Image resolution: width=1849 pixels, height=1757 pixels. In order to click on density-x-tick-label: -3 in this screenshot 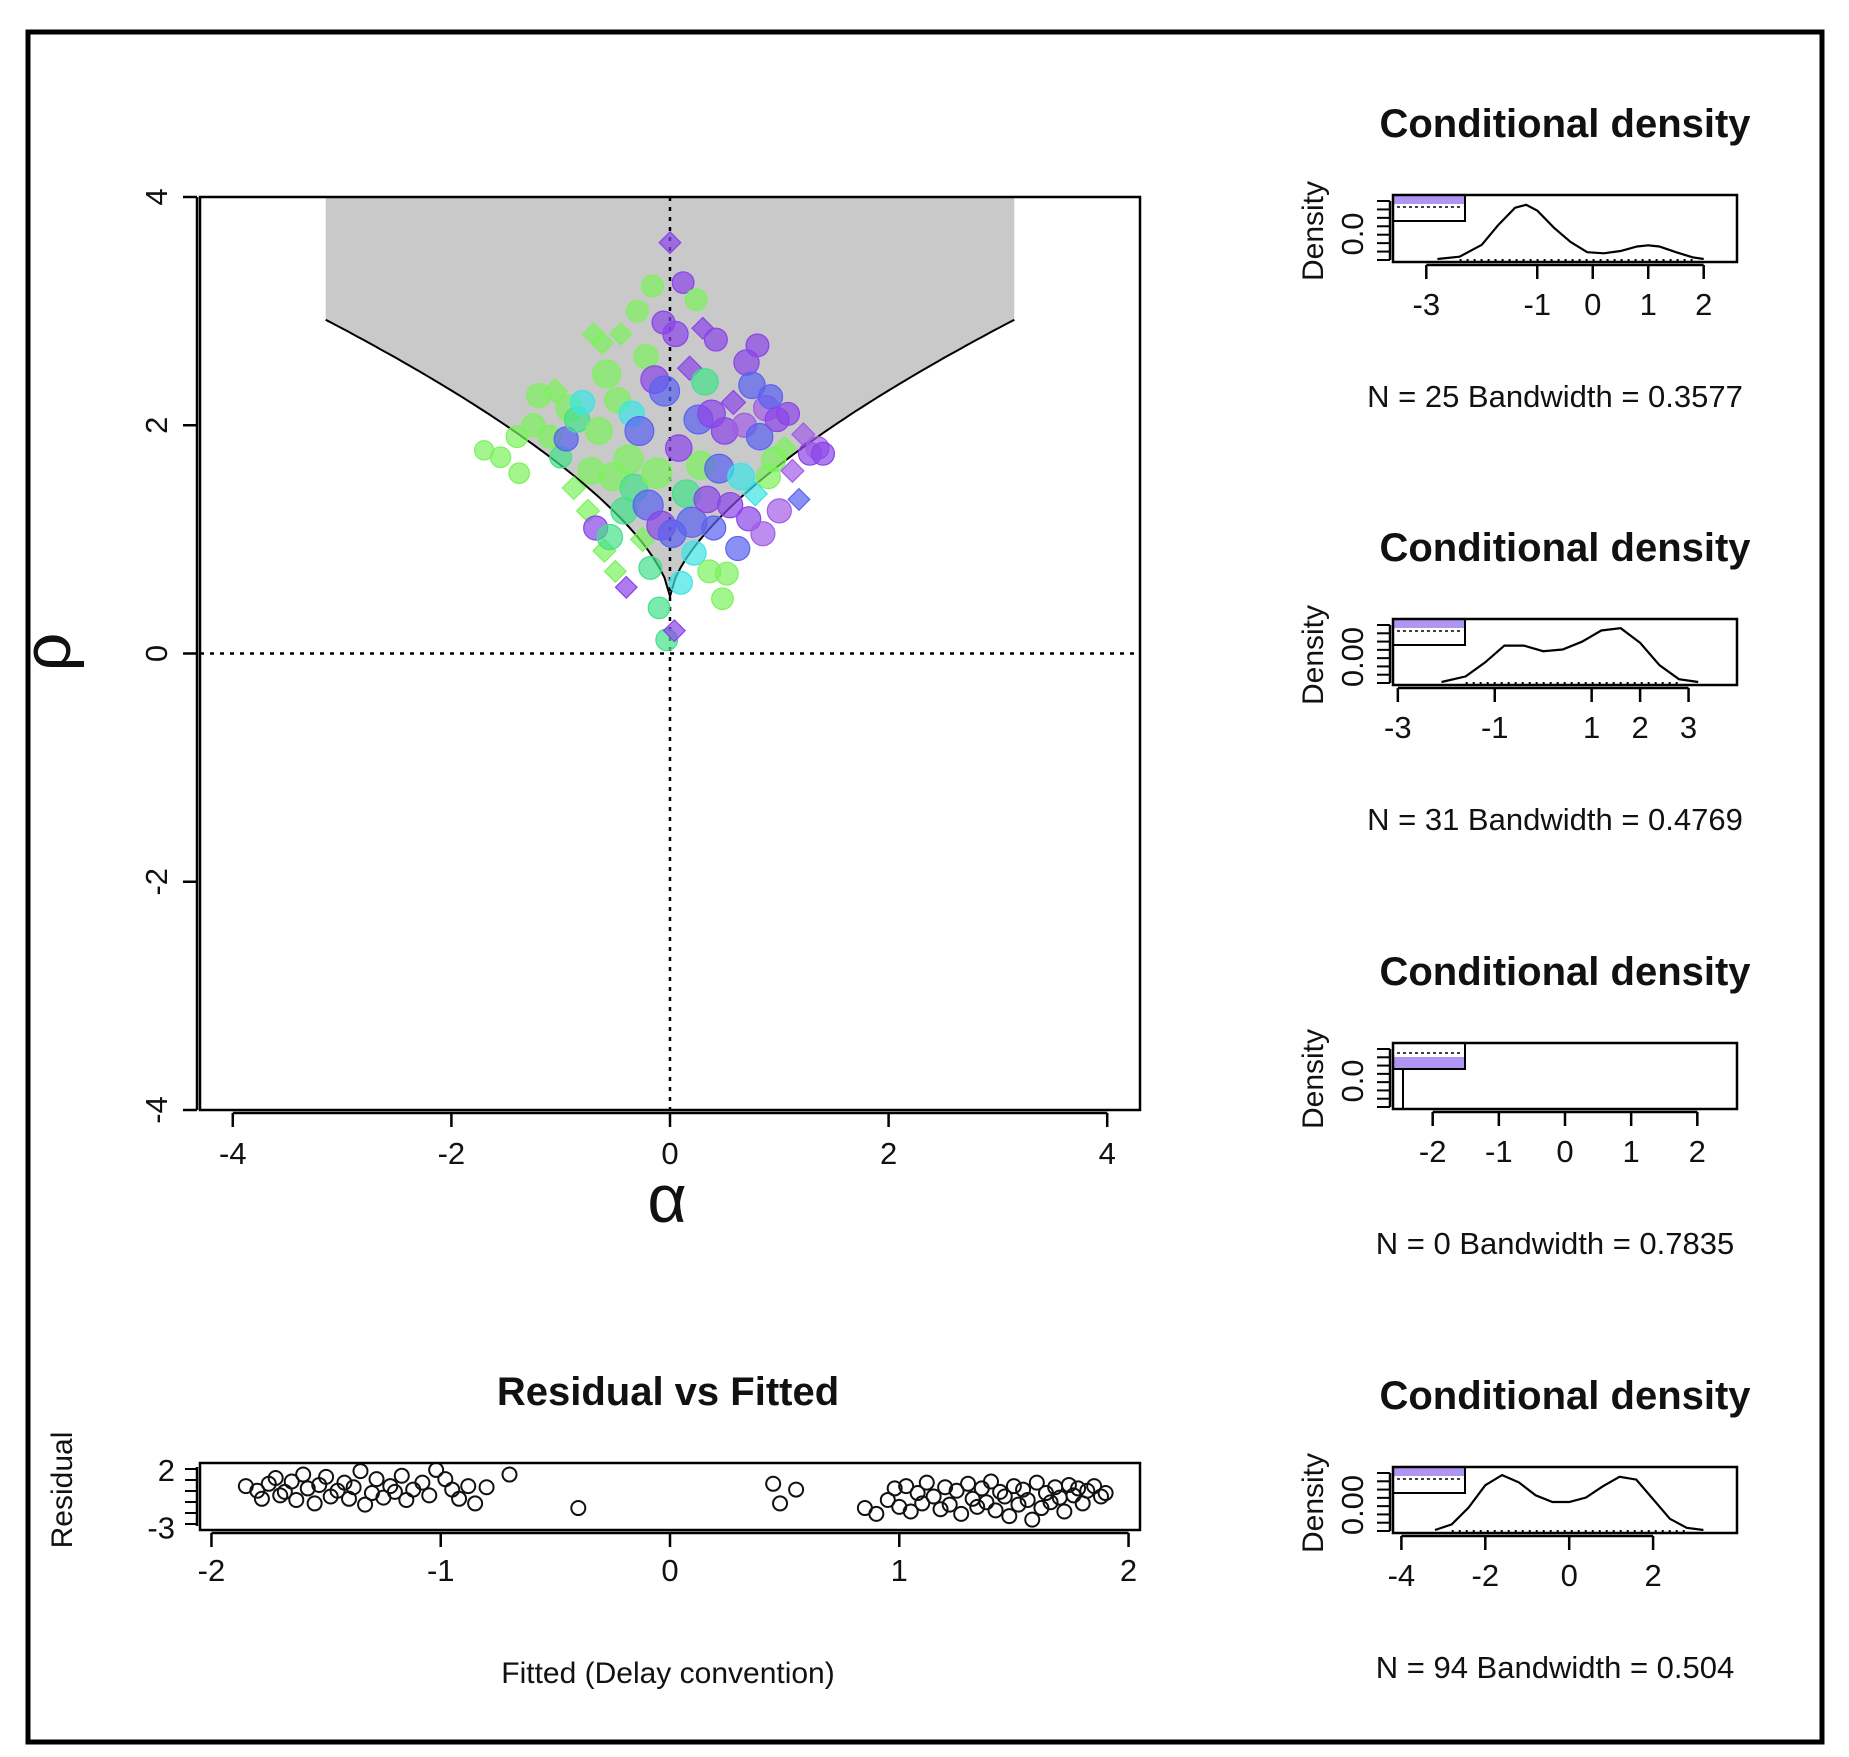, I will do `click(1398, 727)`.